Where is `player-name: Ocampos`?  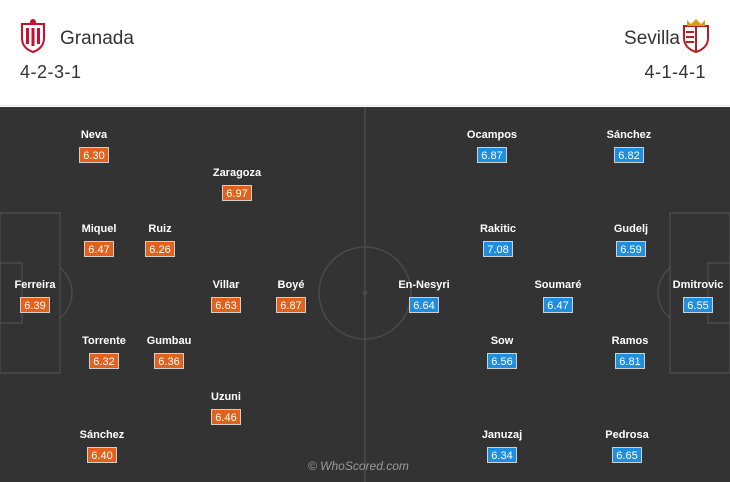
player-name: Ocampos is located at coordinates (492, 135).